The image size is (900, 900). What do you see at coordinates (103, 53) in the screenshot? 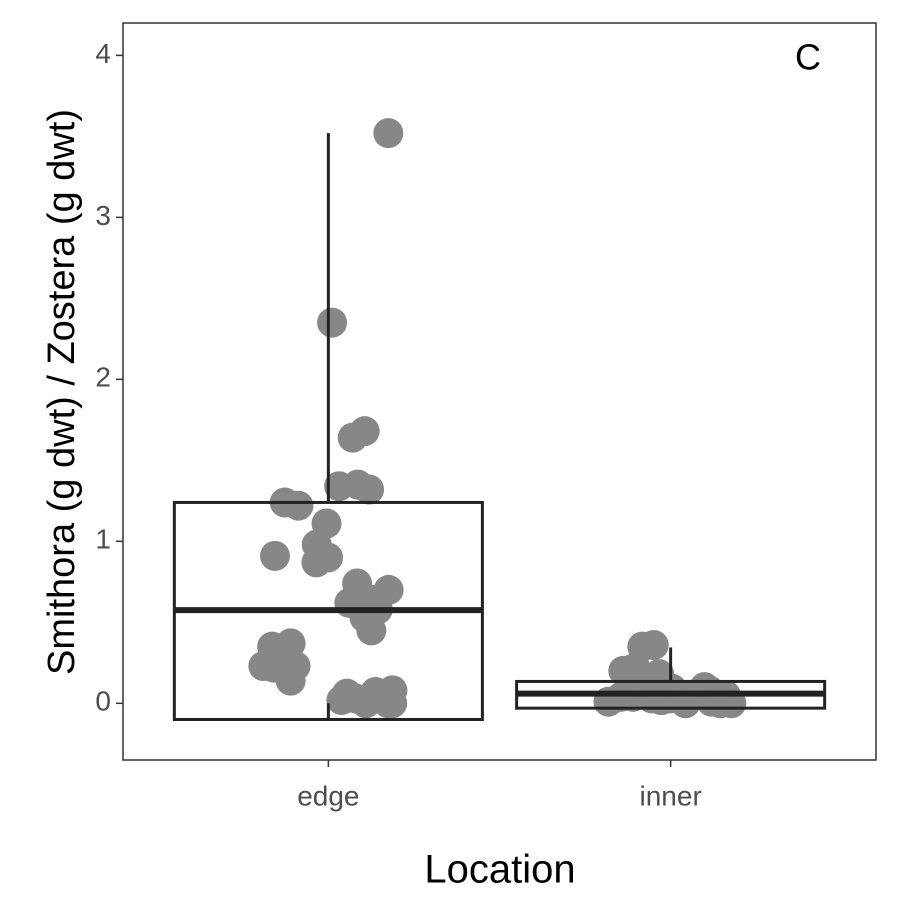
I see `y-tick-label: 4` at bounding box center [103, 53].